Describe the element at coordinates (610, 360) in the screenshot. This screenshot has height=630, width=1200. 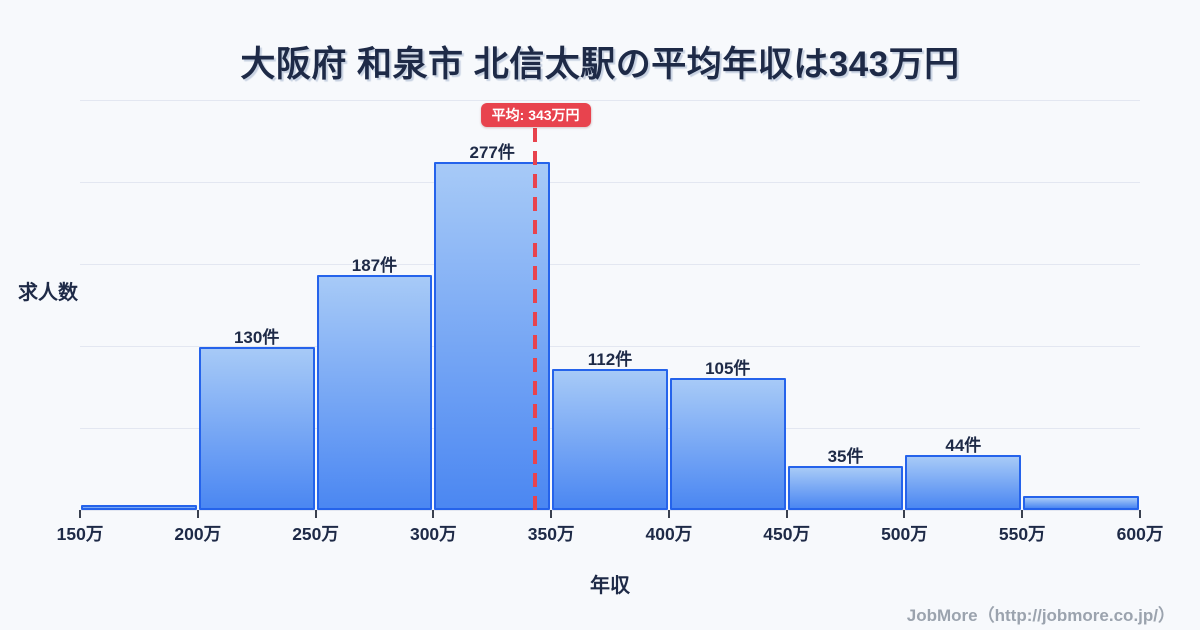
I see `bar-value-label: 112件` at that location.